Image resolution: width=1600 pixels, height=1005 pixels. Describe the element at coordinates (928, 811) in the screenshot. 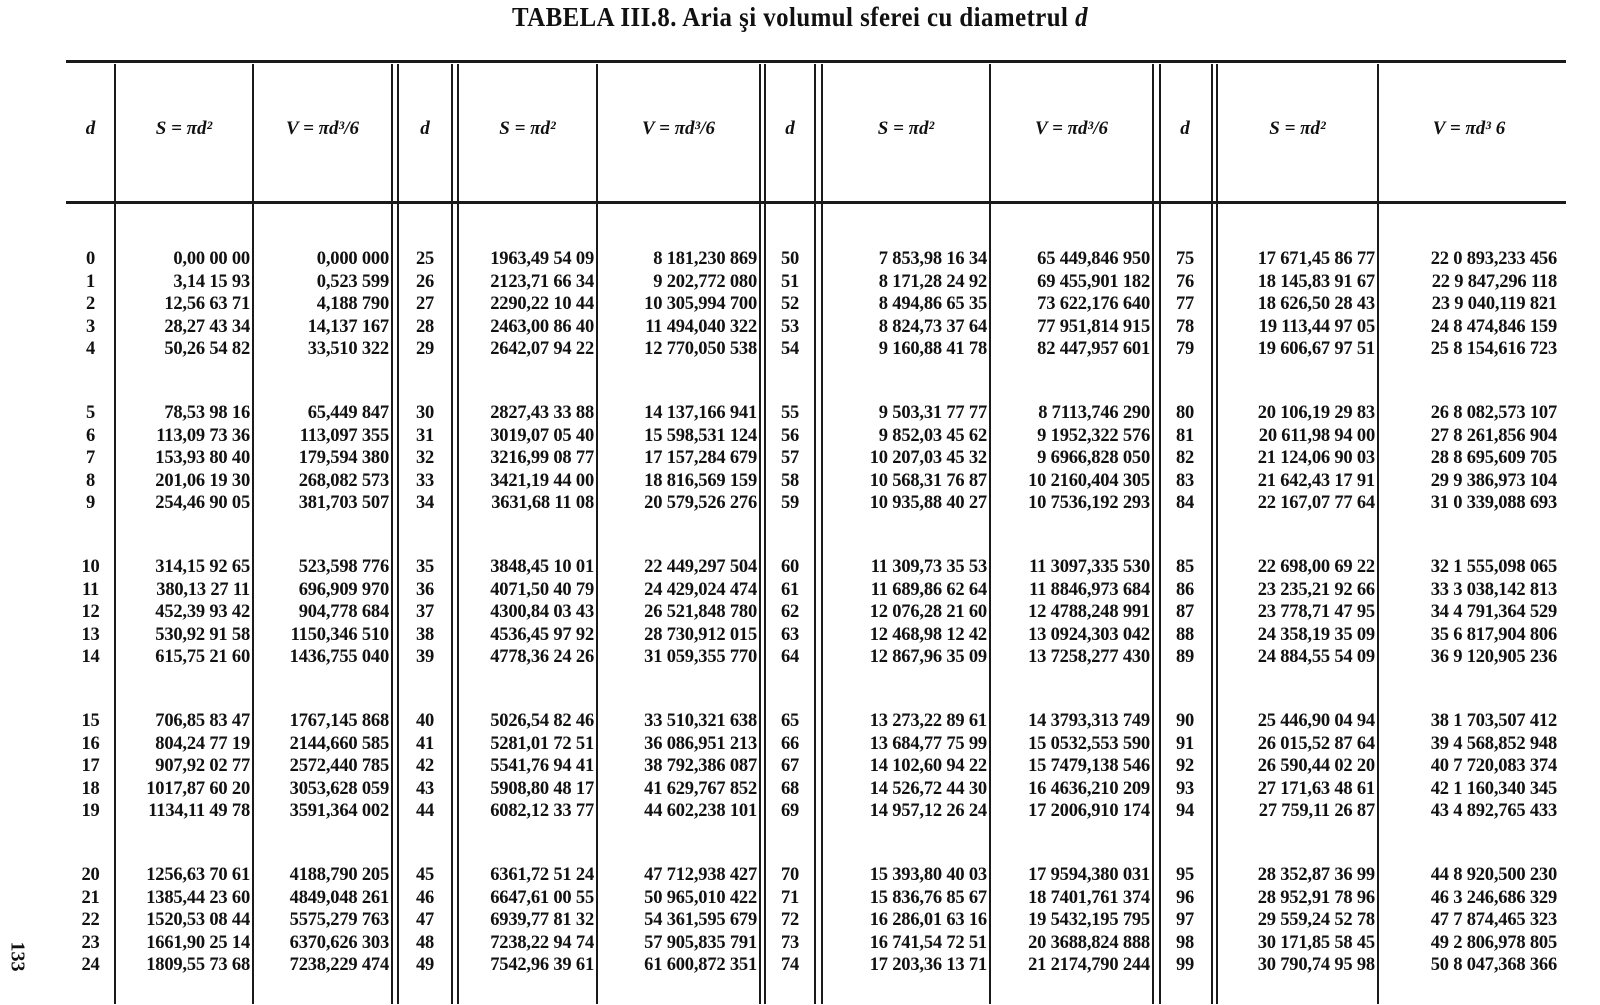

I see `cell-area: 14 957,12 26 24` at that location.